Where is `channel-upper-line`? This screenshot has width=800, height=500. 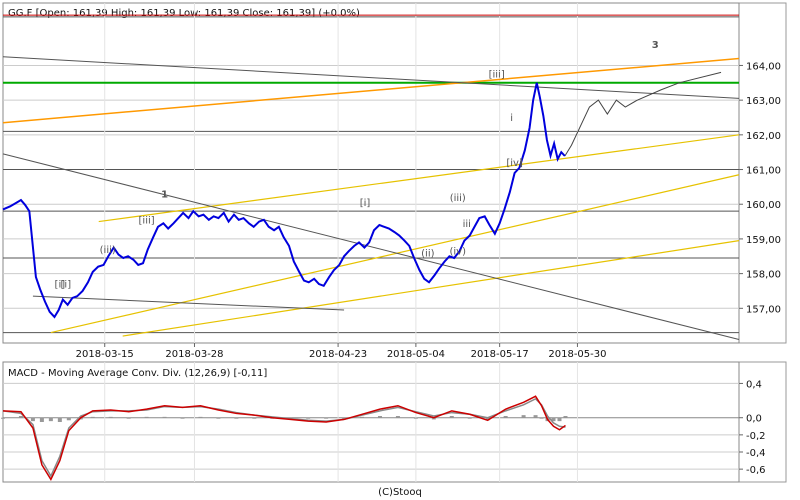 channel-upper-line is located at coordinates (371, 90).